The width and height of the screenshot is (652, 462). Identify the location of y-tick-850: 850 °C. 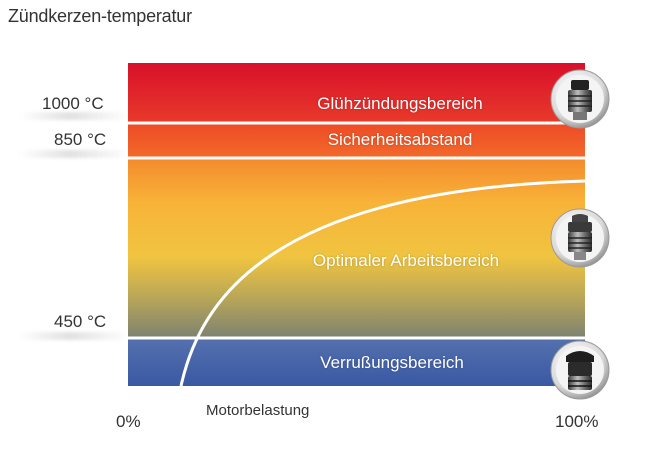
(80, 139).